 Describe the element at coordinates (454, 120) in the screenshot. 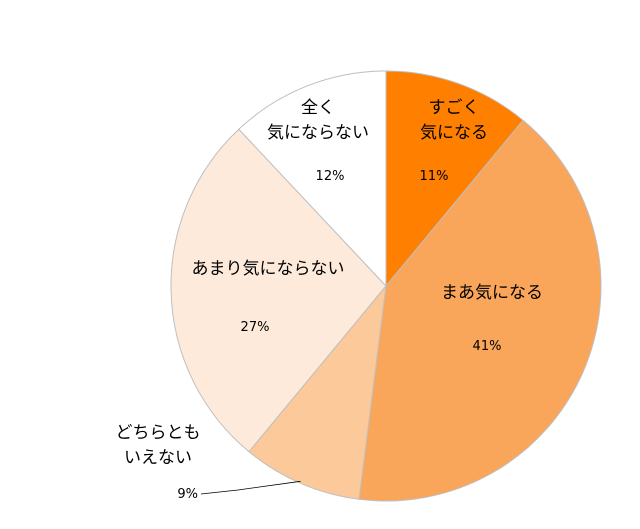

I see `slice-label-0: すごく気になる` at that location.